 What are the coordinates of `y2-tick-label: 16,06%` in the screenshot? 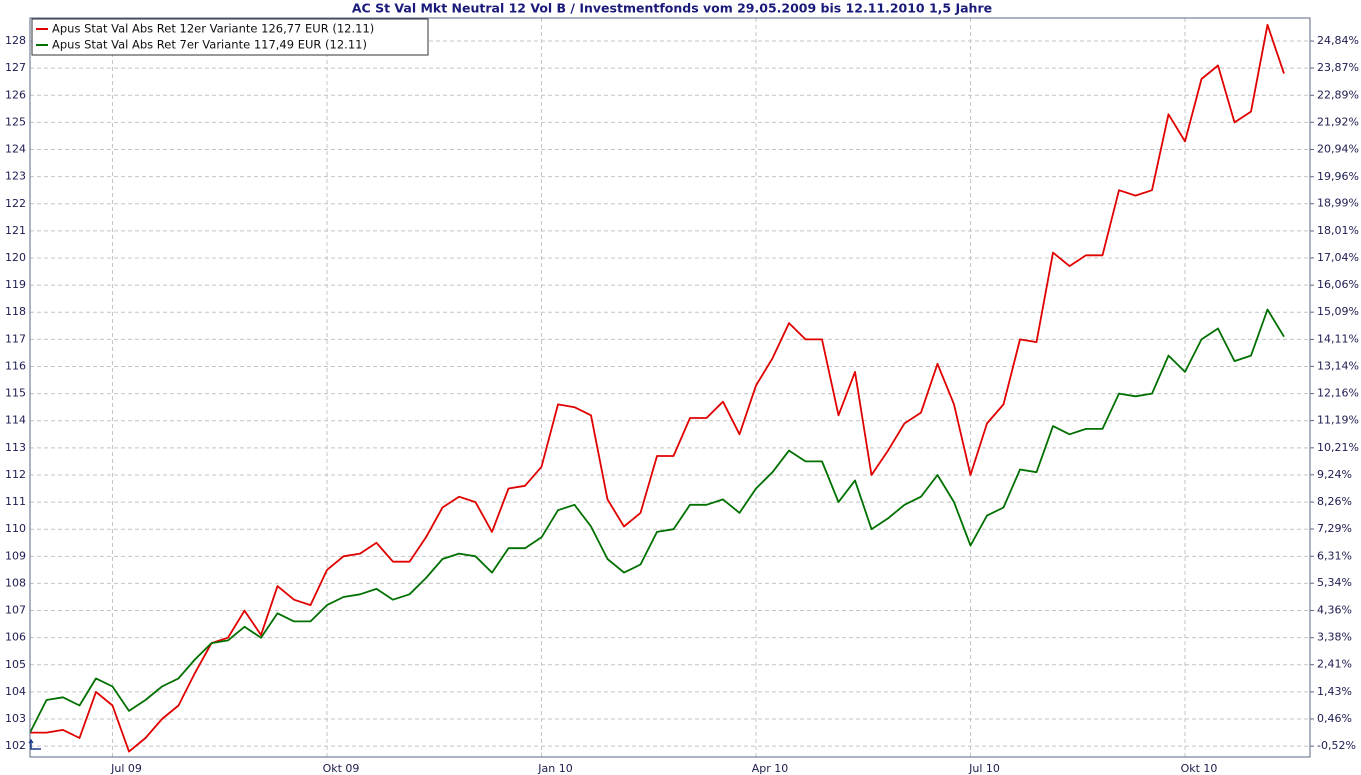 It's located at (1338, 284).